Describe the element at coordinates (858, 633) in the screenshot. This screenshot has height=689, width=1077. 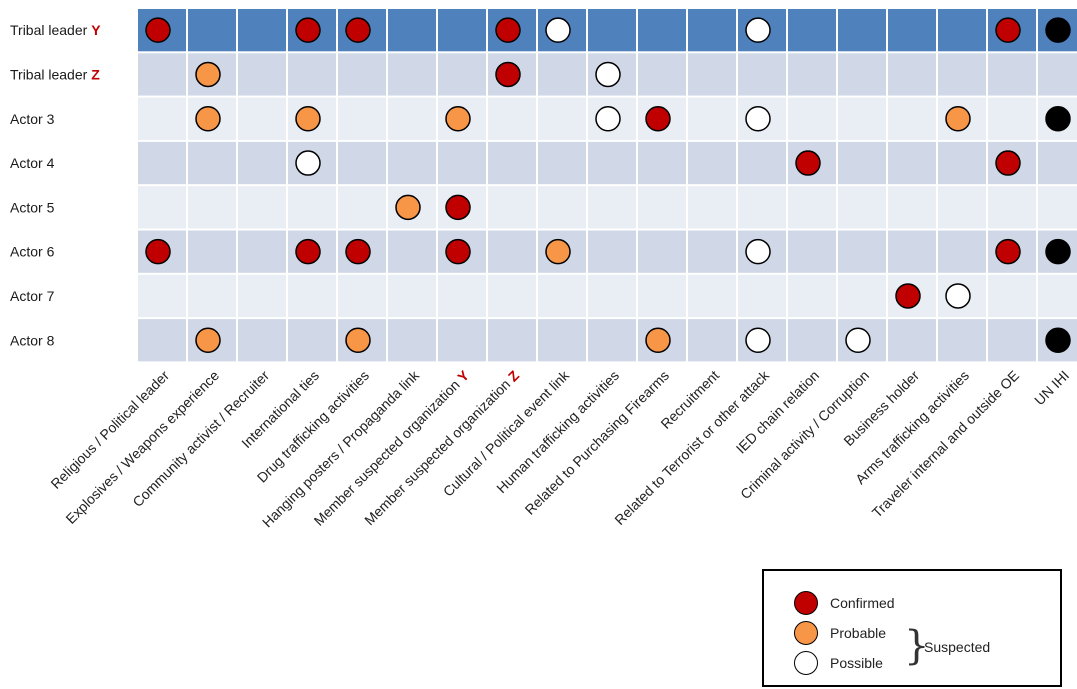
I see `legend-probable-label: Probable` at that location.